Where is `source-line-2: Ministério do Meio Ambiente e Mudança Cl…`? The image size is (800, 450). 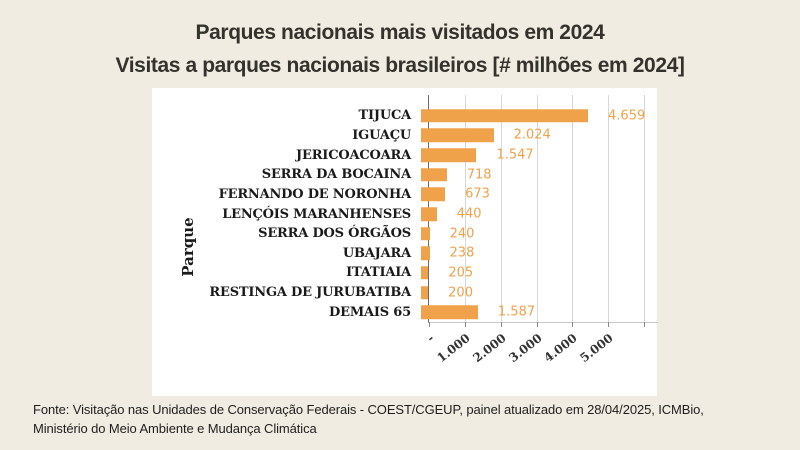
source-line-2: Ministério do Meio Ambiente e Mudança Cl… is located at coordinates (175, 428).